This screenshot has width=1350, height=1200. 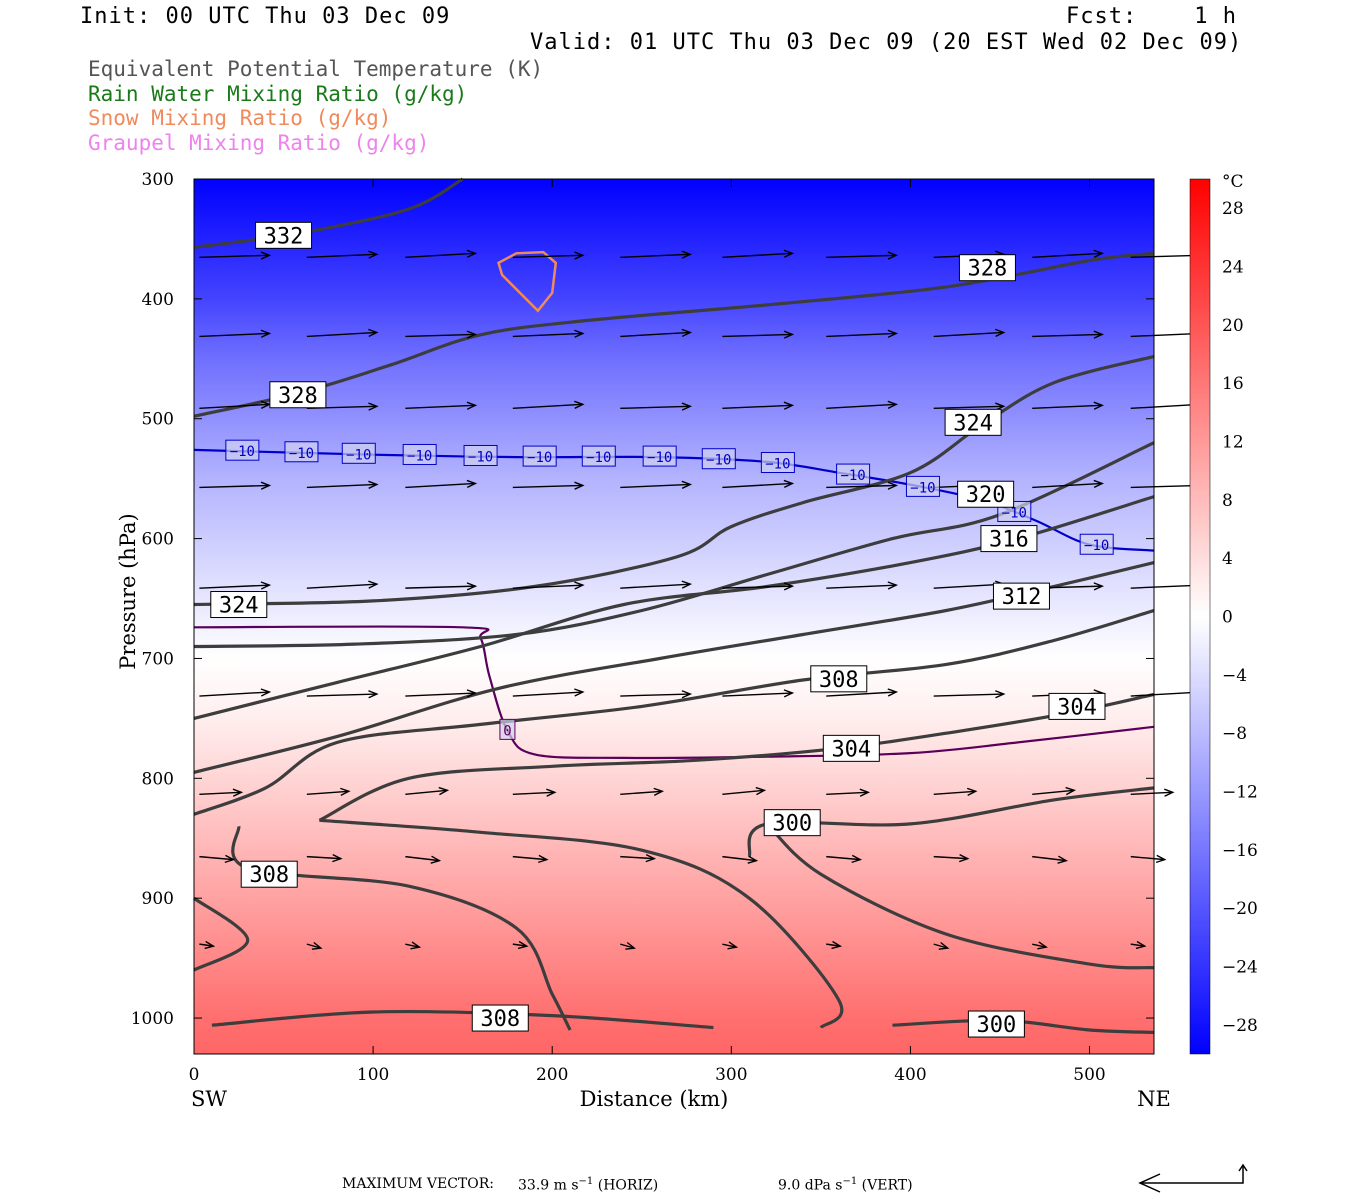 What do you see at coordinates (1240, 968) in the screenshot?
I see `colorbar-tick-label: −24` at bounding box center [1240, 968].